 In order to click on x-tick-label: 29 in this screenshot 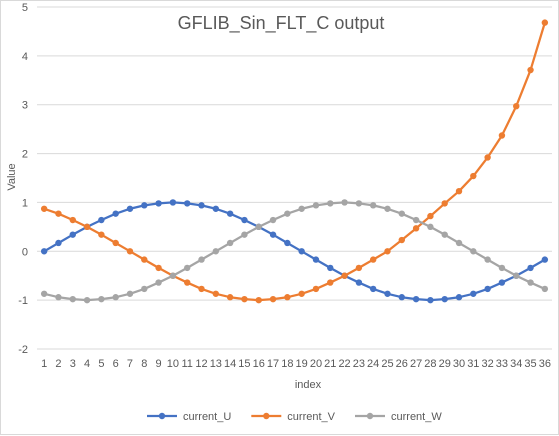, I will do `click(445, 364)`.